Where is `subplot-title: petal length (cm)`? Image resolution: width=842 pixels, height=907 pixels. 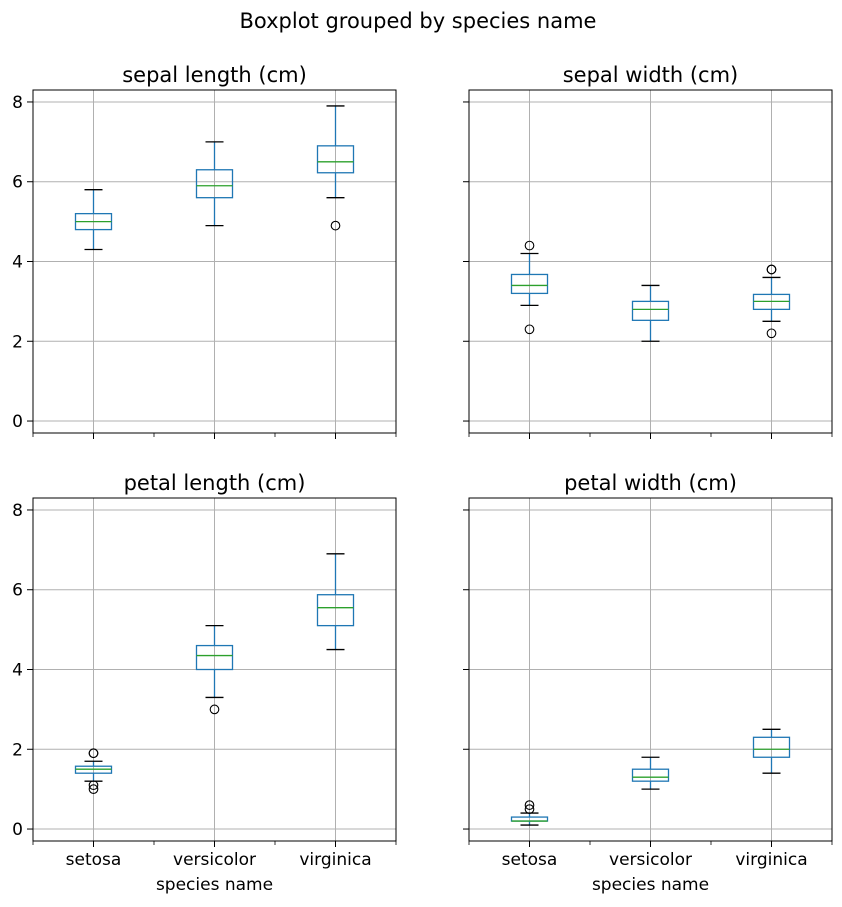
subplot-title: petal length (cm) is located at coordinates (215, 483).